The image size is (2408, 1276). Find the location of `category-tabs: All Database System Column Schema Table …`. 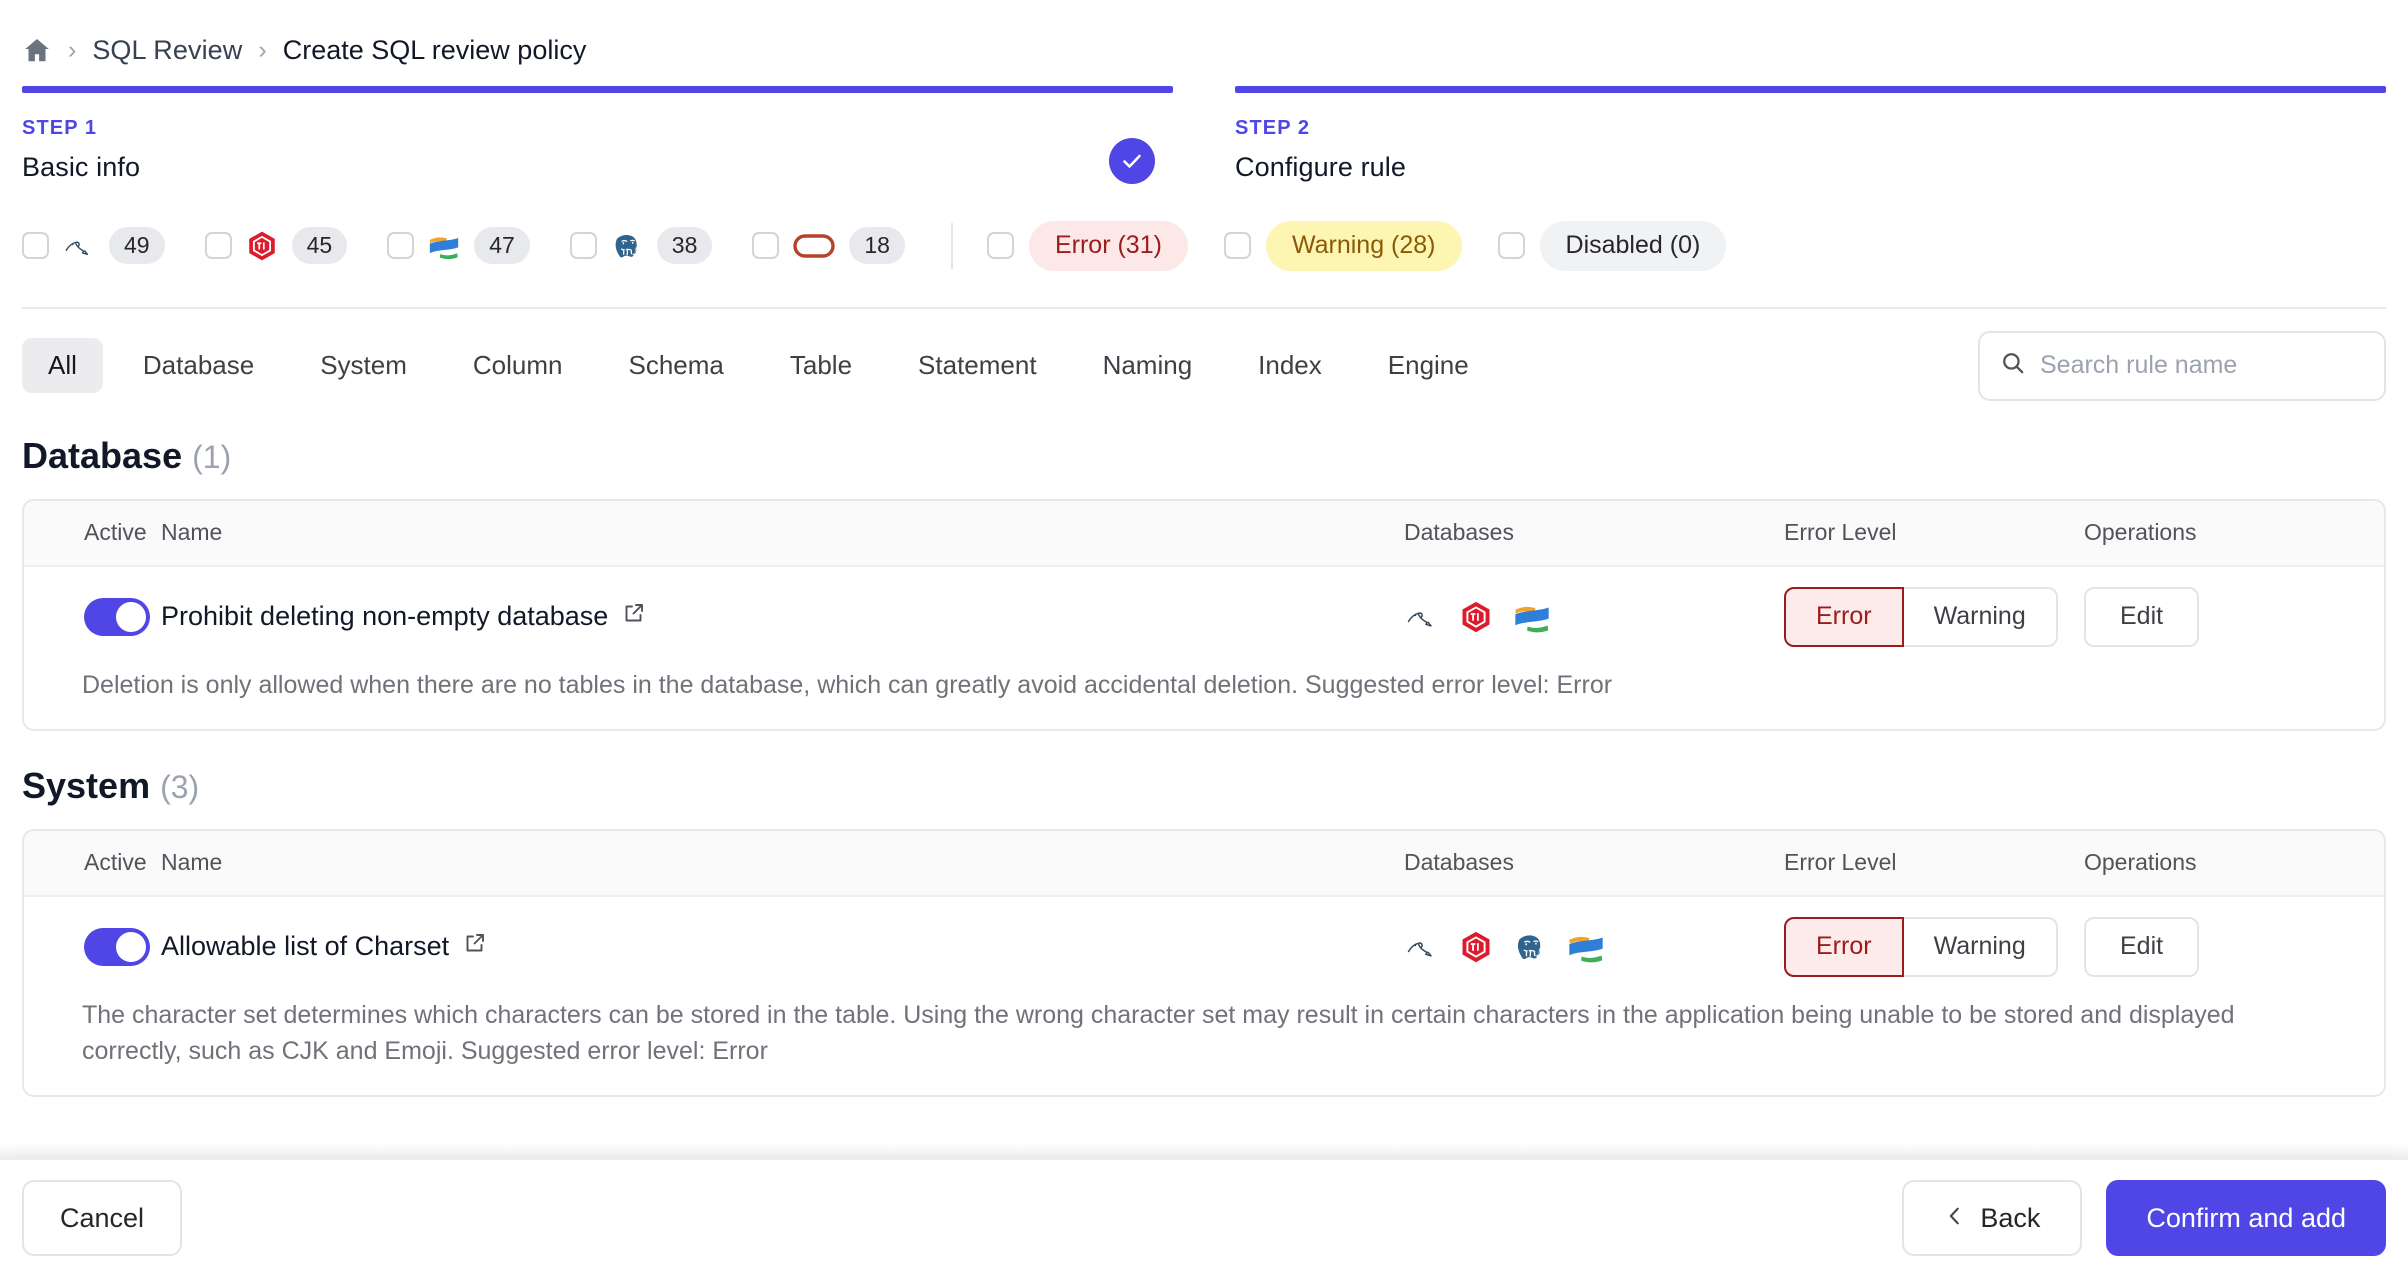

category-tabs: All Database System Column Schema Table … is located at coordinates (1204, 355).